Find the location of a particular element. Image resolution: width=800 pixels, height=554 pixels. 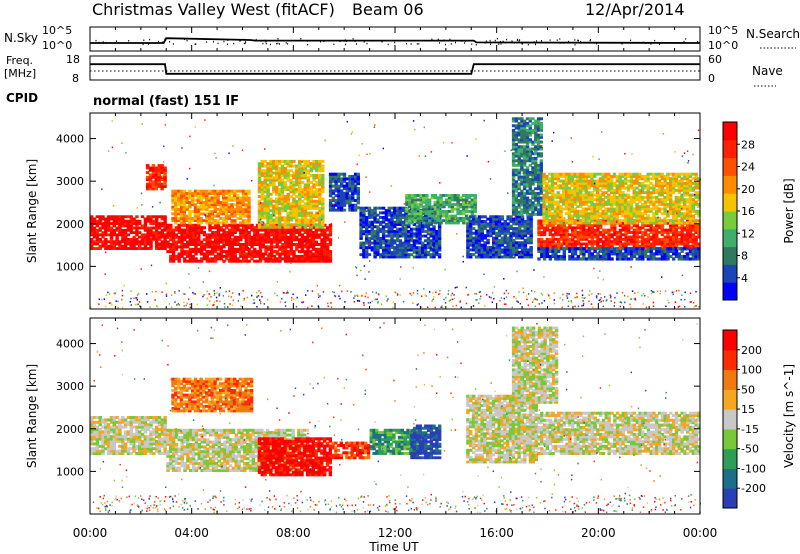

frequency-series-line is located at coordinates (395, 69).